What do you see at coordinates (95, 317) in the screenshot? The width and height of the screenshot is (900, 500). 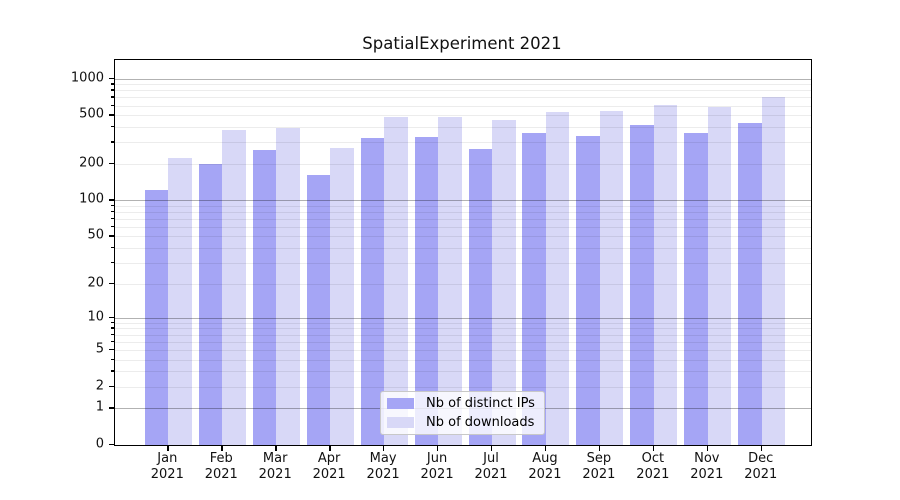 I see `y-tick-label: 10` at bounding box center [95, 317].